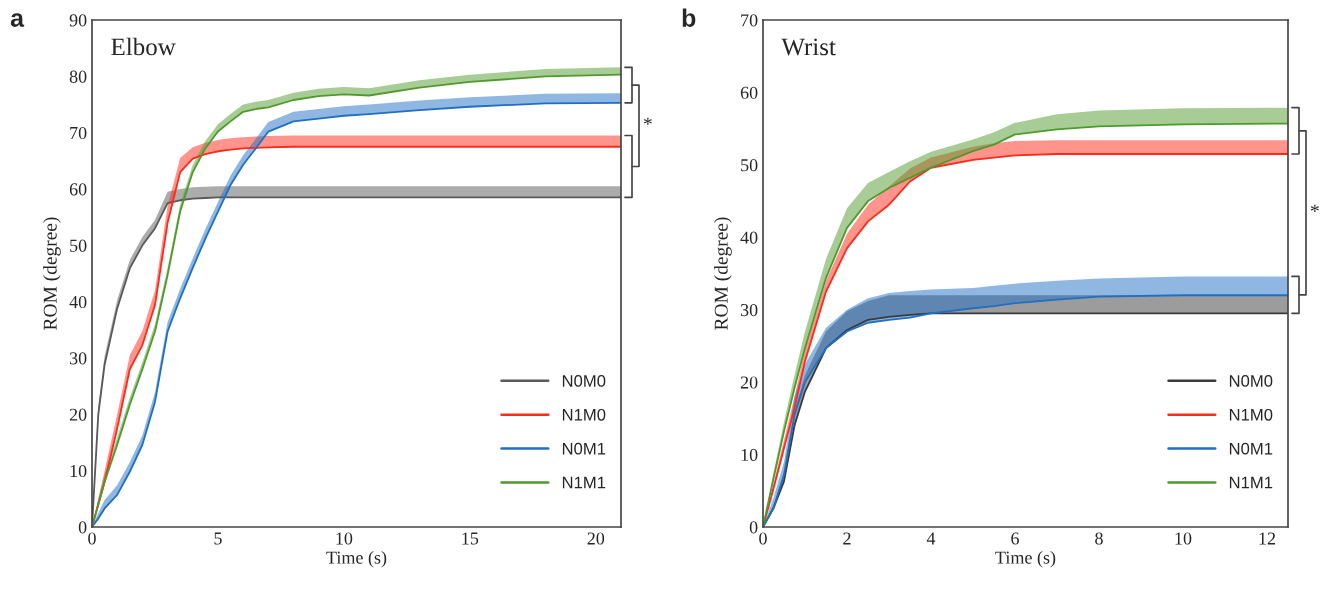 The height and width of the screenshot is (592, 1321). I want to click on x-tick-label: 15, so click(470, 538).